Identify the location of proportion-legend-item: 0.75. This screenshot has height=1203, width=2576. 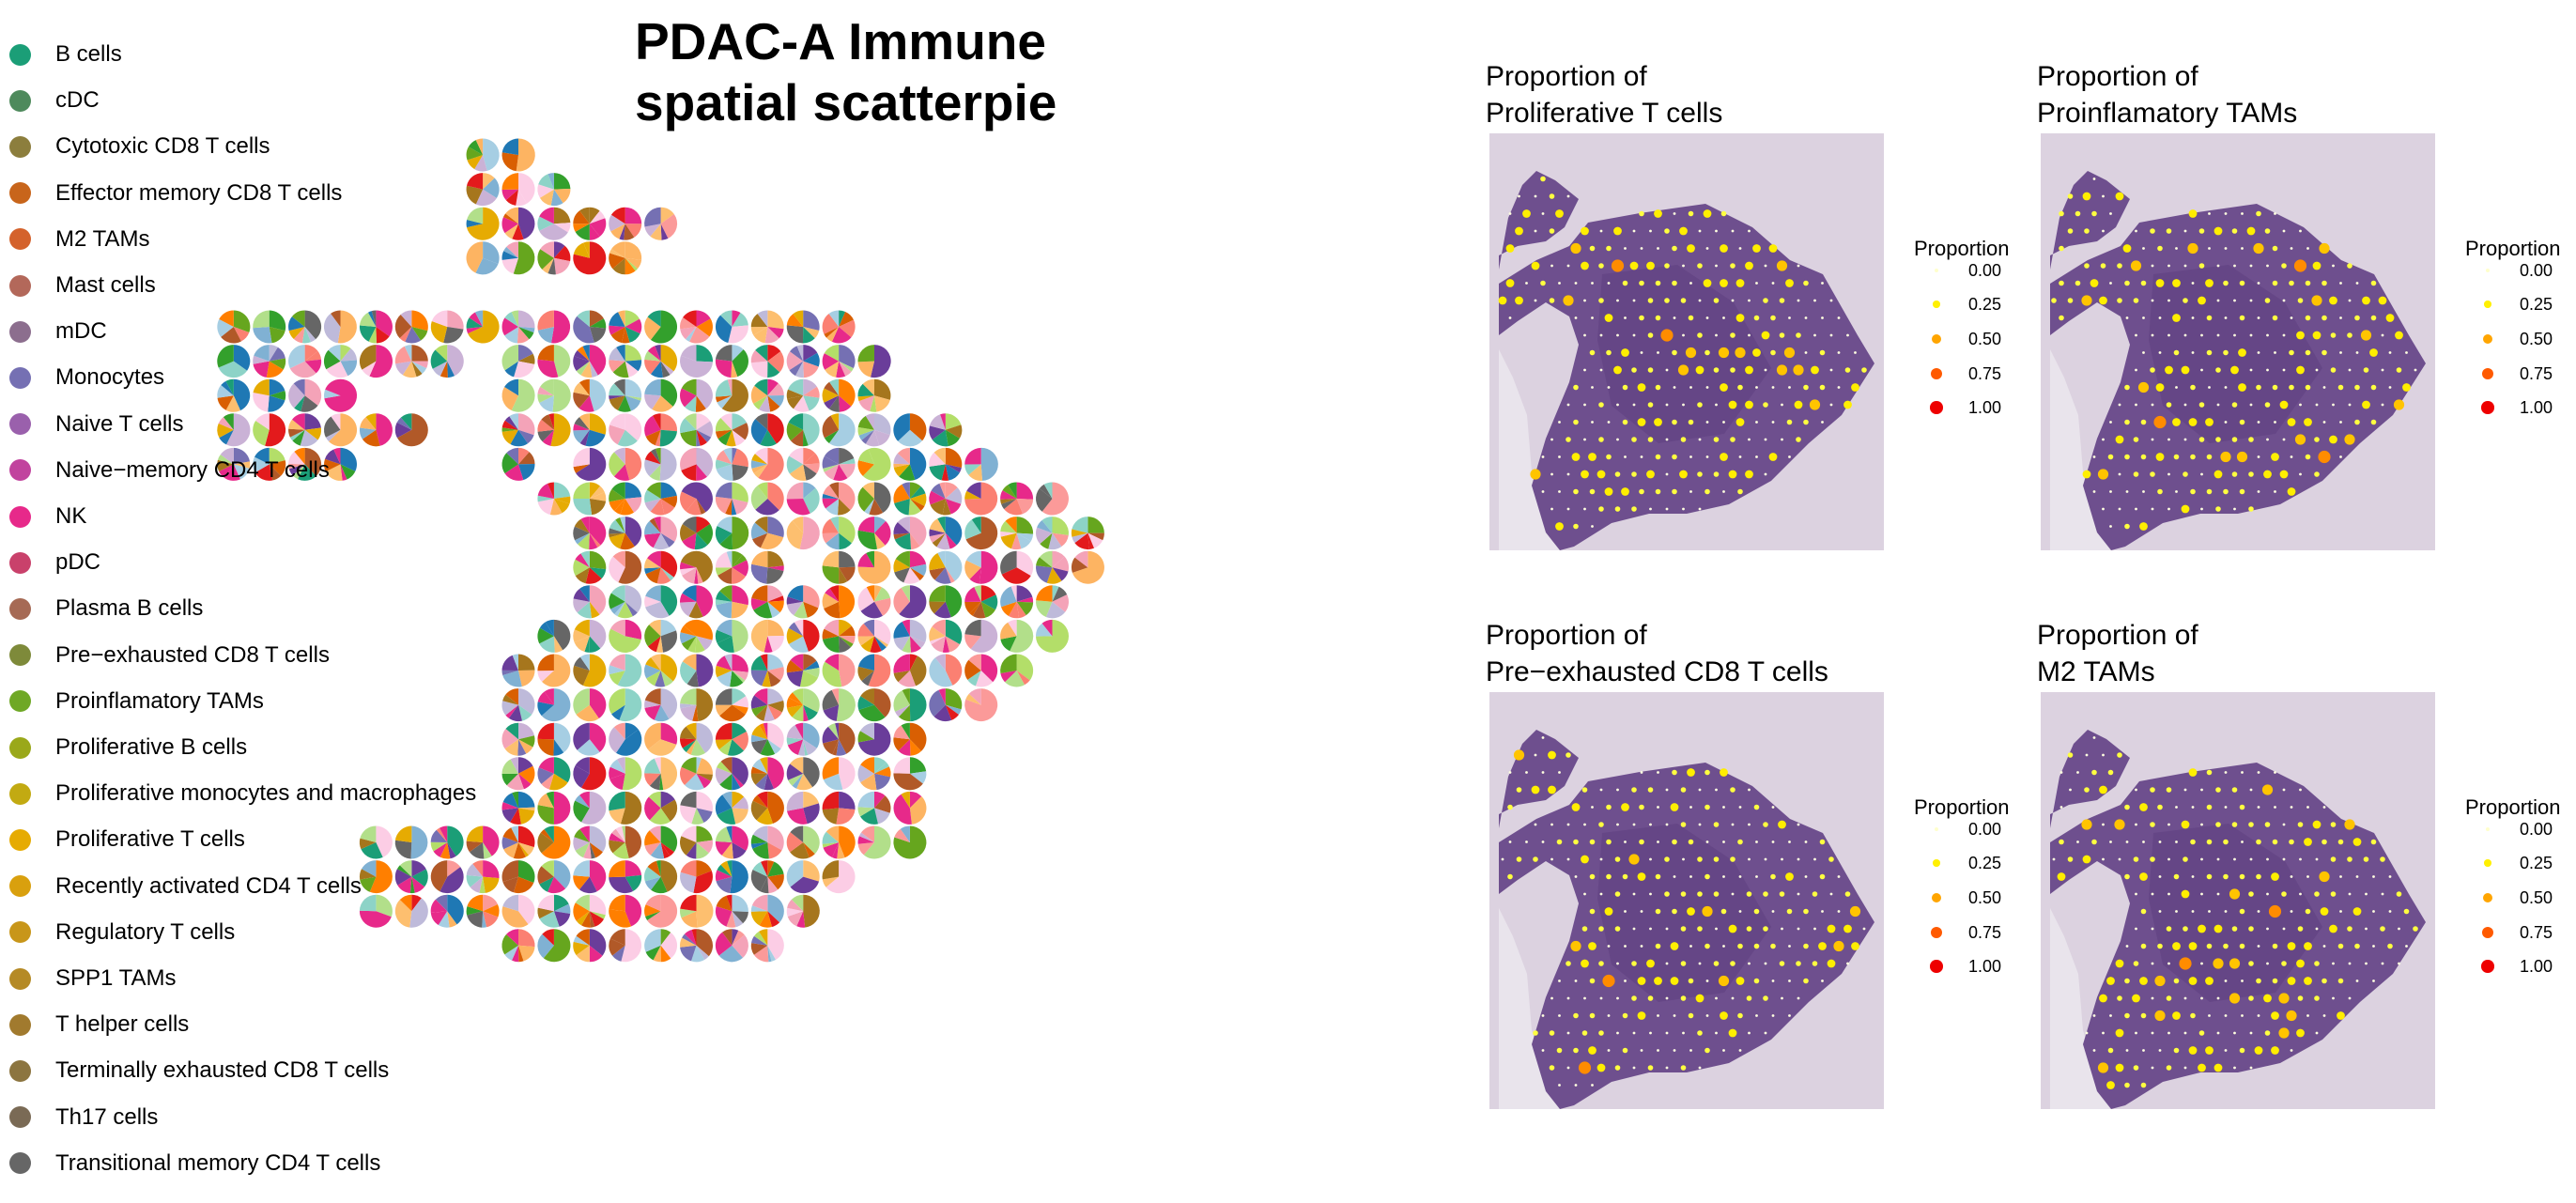
(2516, 374).